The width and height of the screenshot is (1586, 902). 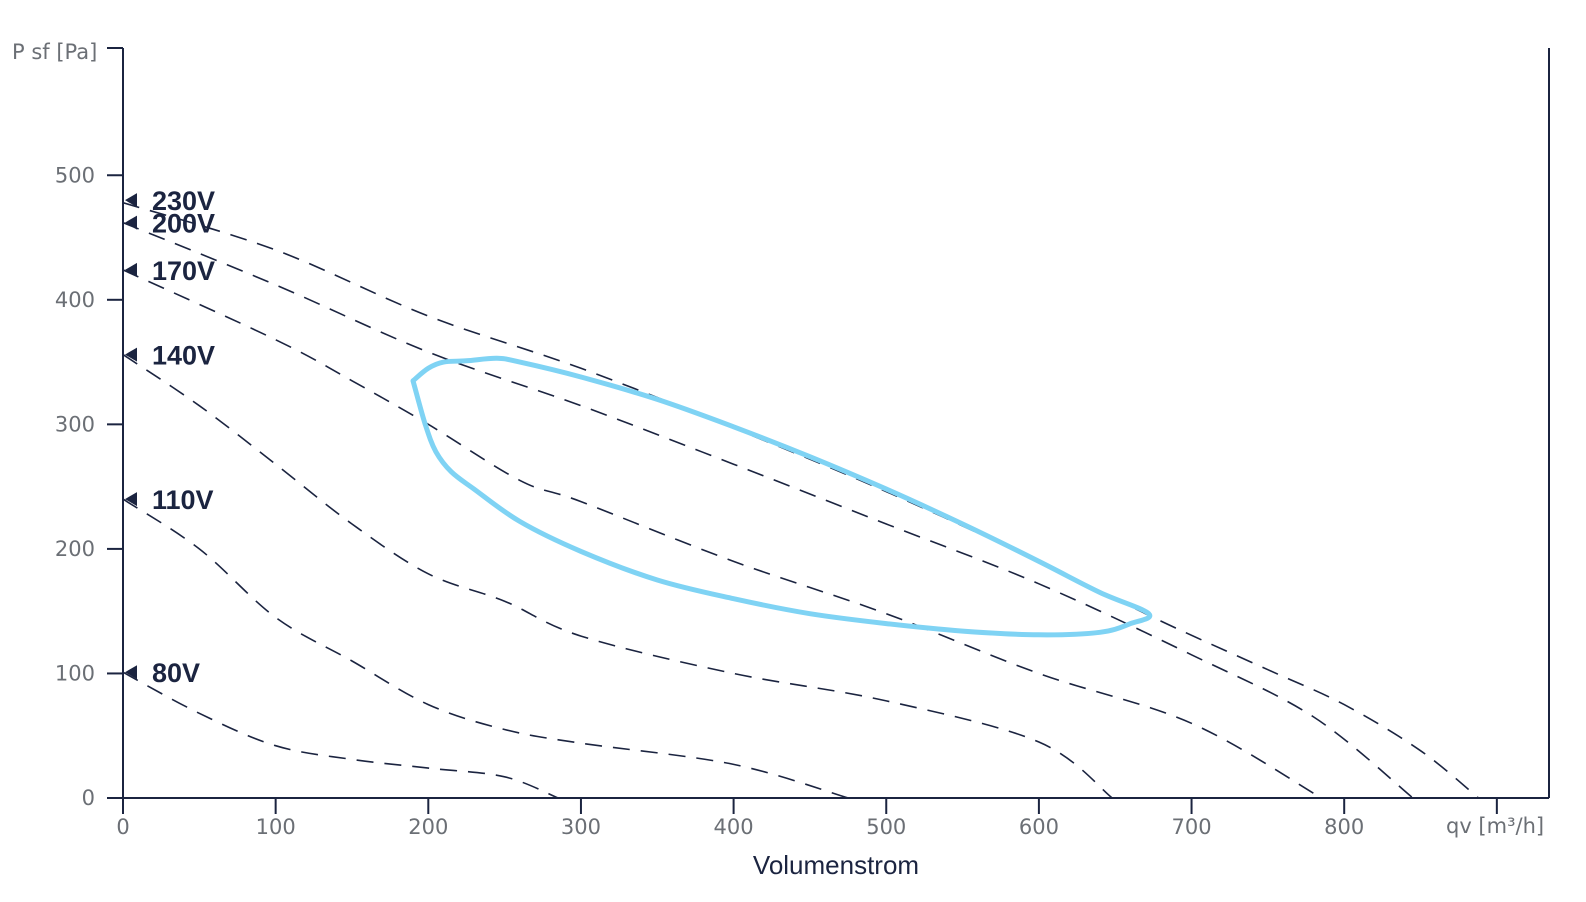 I want to click on y-axis-title: P sf [Pa], so click(x=54, y=52).